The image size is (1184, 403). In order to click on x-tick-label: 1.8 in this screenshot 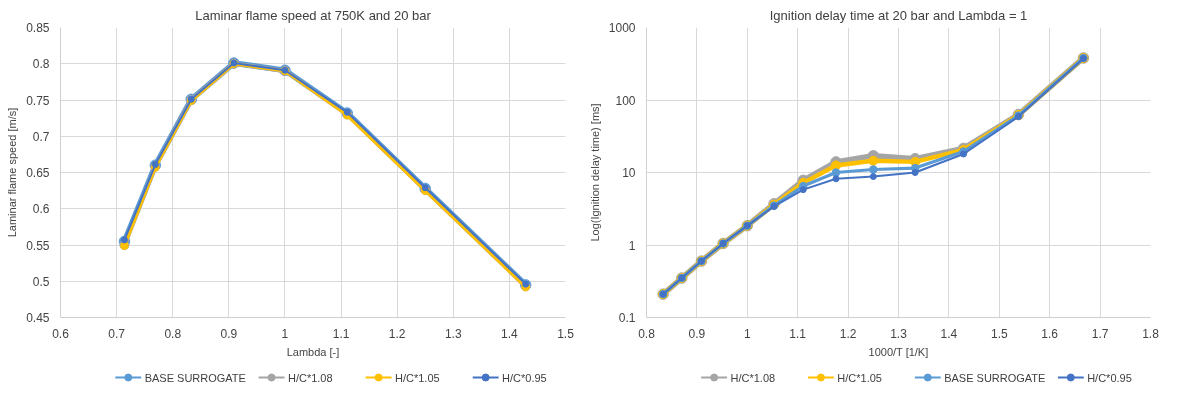, I will do `click(1151, 333)`.